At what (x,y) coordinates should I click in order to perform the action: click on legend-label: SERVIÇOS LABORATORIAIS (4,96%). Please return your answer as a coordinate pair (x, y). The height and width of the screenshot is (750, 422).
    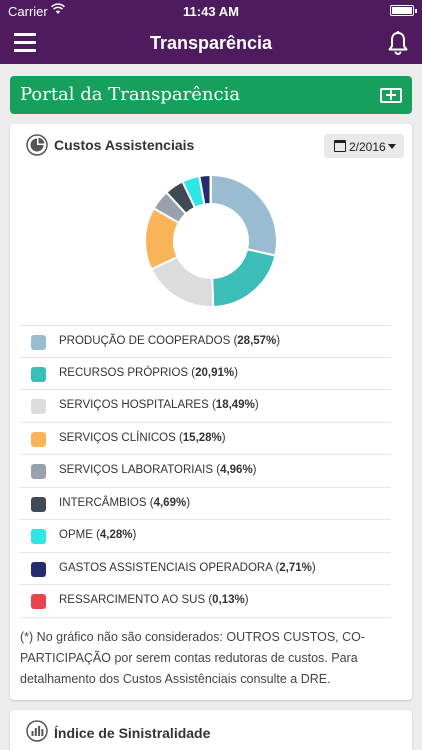
    Looking at the image, I should click on (158, 470).